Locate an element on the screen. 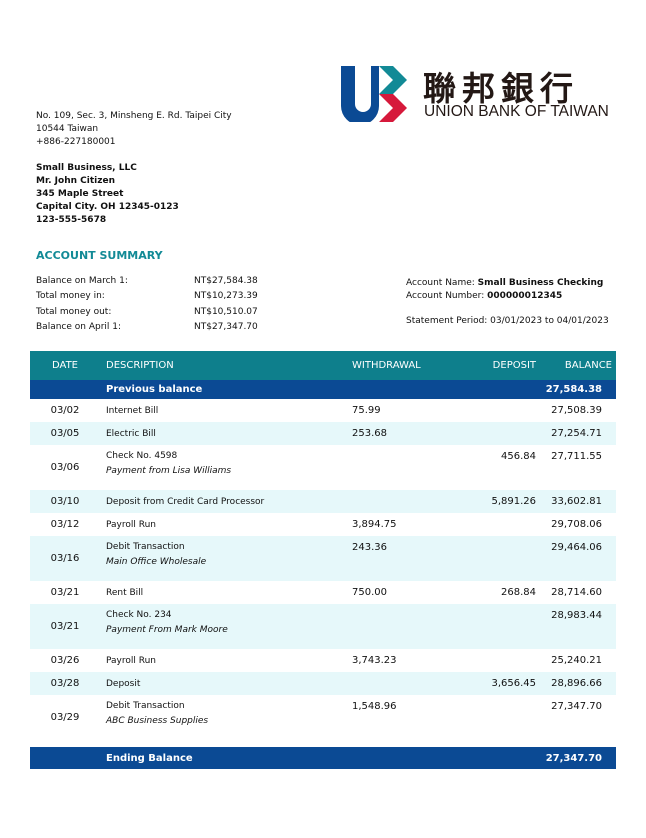  summary-row: Total money in: NT$10,273.39 is located at coordinates (147, 297).